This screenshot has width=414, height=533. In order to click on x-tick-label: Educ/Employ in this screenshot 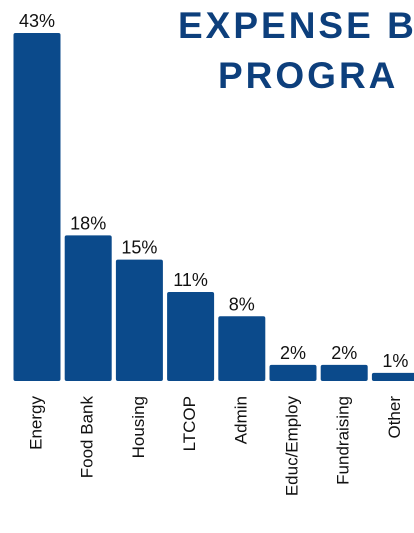, I will do `click(291, 446)`.